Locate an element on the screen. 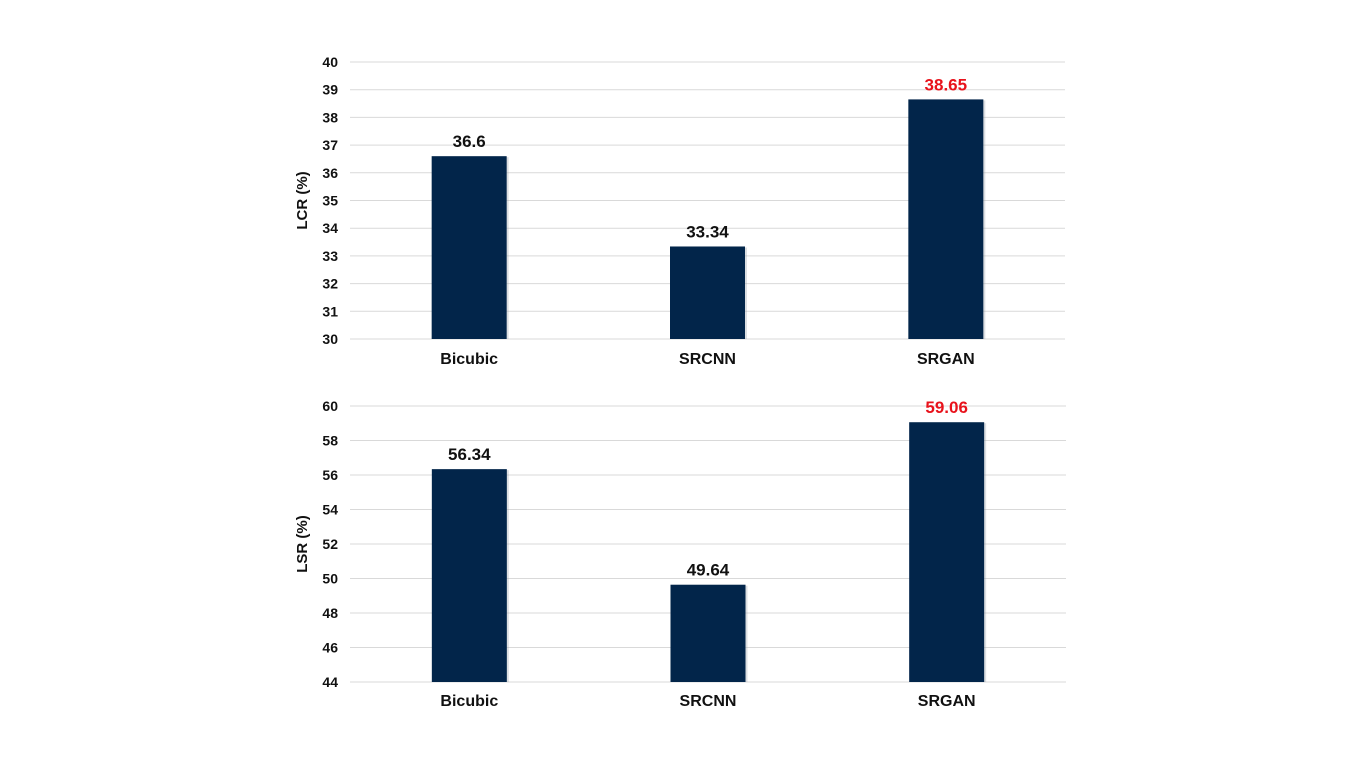 The width and height of the screenshot is (1359, 765). y-tick-label: 40 is located at coordinates (330, 62).